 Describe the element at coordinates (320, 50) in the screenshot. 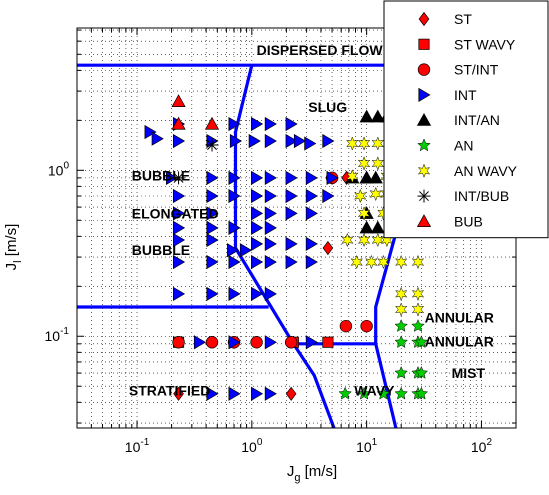

I see `region-label: DISPERSED FLOW` at that location.